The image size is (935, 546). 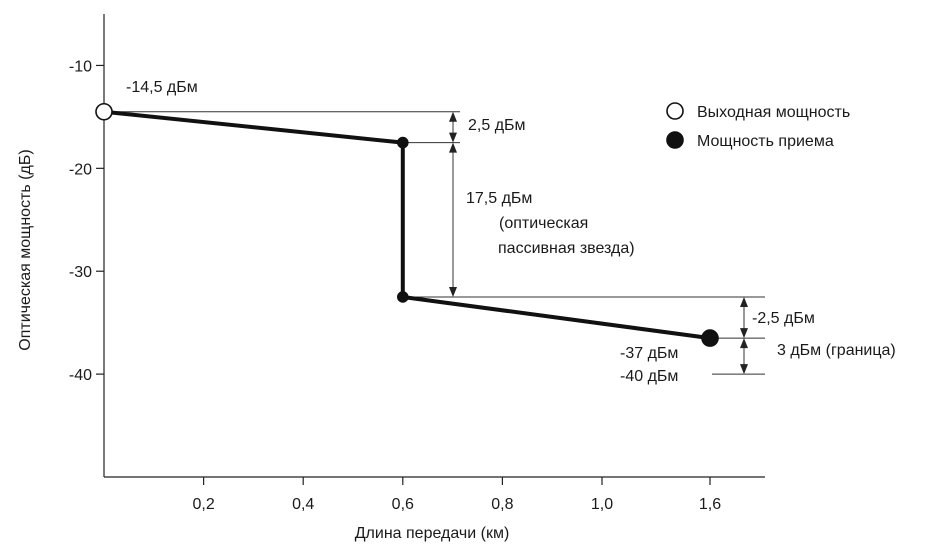 What do you see at coordinates (432, 533) in the screenshot?
I see `x-axis-title: Длина передачи (км)` at bounding box center [432, 533].